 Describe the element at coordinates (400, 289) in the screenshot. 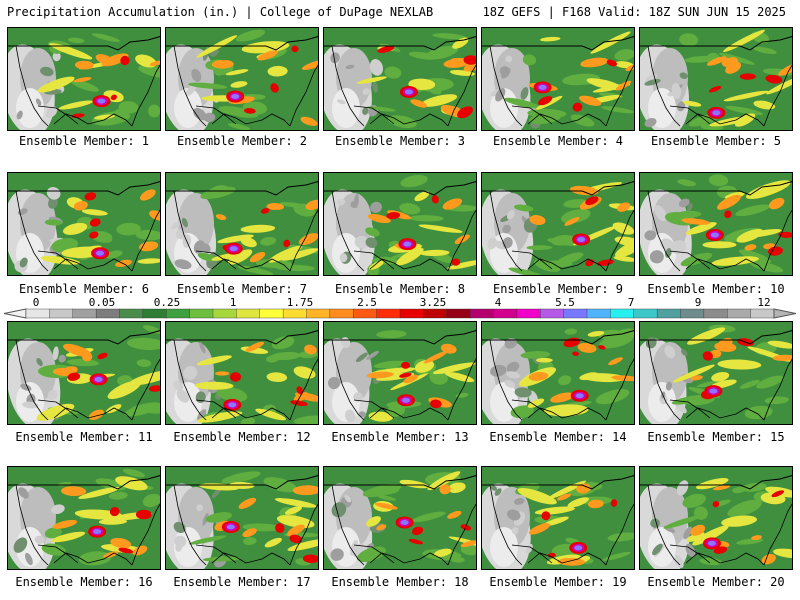

I see `ensemble-member-label: Ensemble Member: 8` at that location.